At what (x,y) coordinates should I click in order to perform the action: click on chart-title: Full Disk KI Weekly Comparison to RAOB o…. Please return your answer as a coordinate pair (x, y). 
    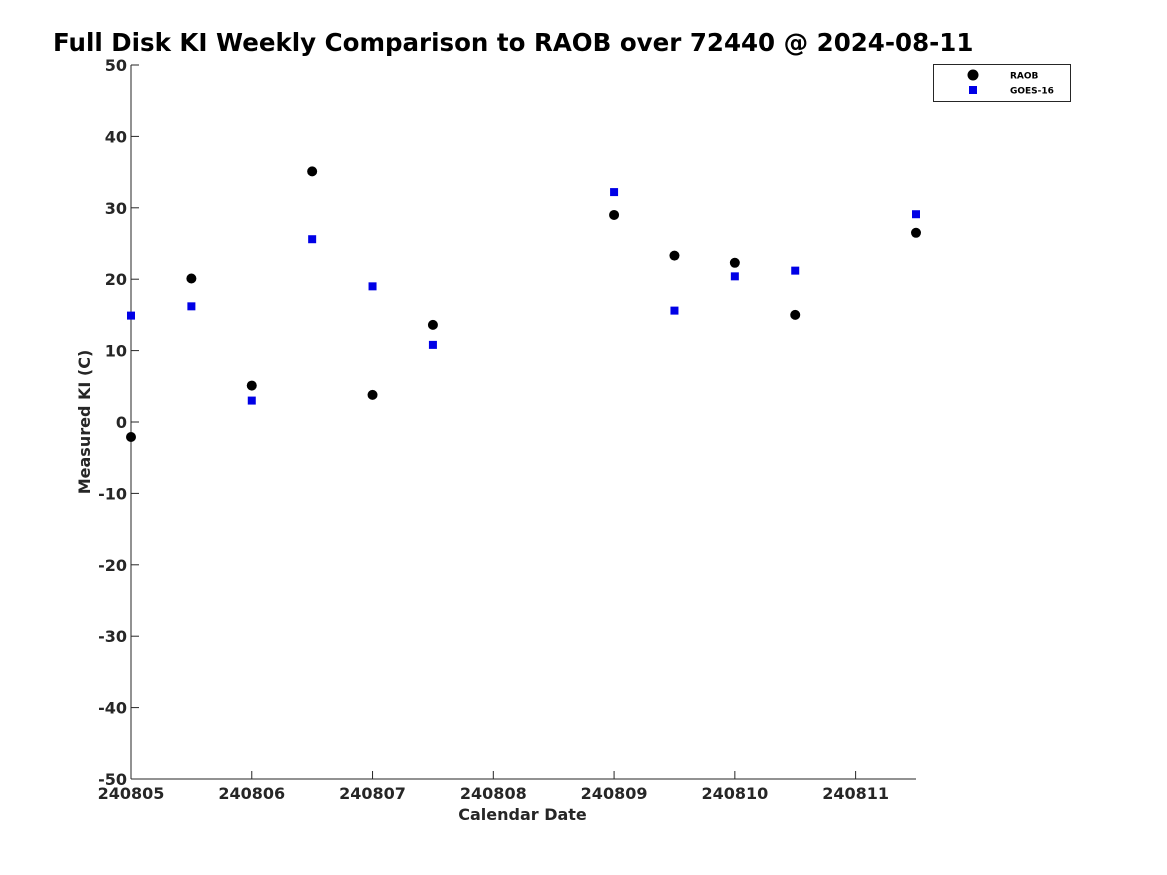
    Looking at the image, I should click on (513, 42).